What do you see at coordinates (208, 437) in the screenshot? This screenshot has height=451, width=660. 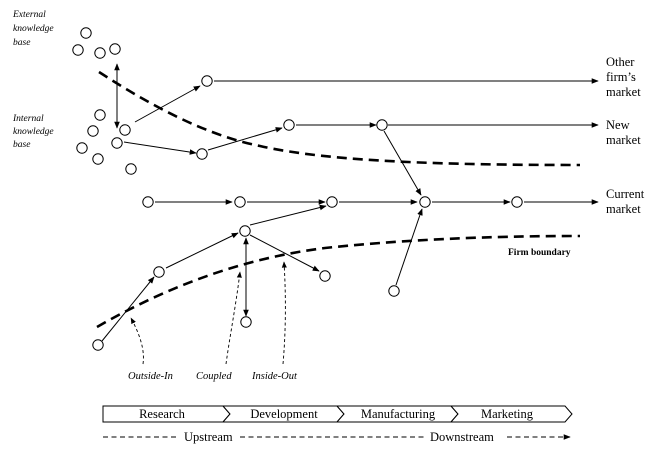 I see `upstream-label: Upstream` at bounding box center [208, 437].